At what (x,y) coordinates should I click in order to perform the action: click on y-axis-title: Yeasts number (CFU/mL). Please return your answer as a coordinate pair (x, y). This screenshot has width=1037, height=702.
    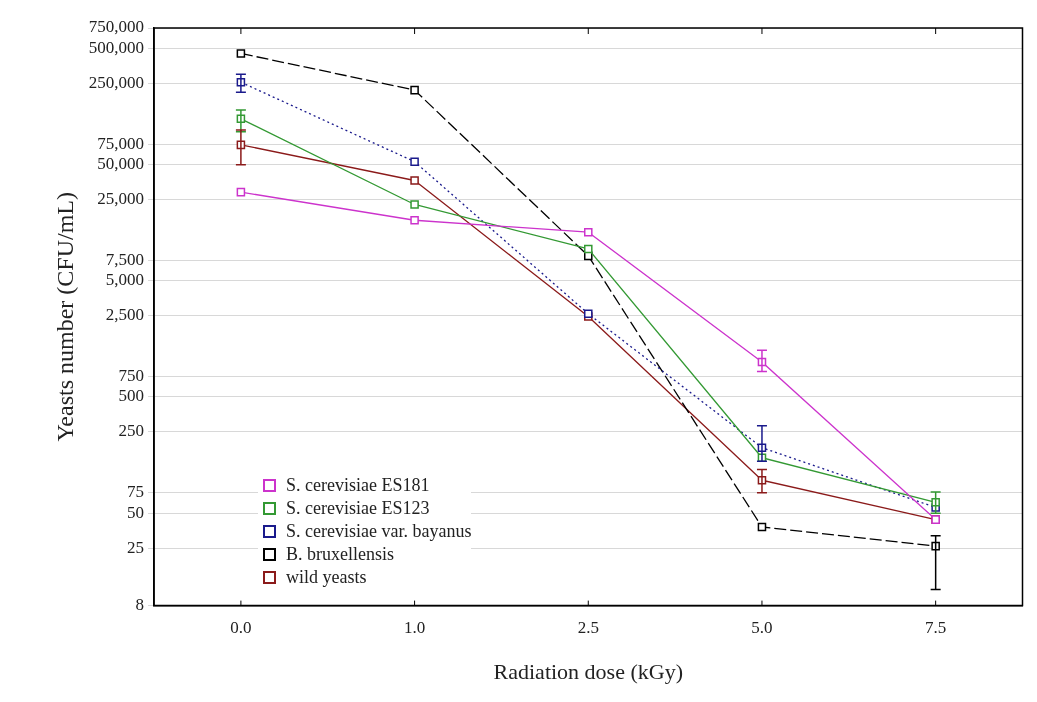
    Looking at the image, I should click on (64, 317).